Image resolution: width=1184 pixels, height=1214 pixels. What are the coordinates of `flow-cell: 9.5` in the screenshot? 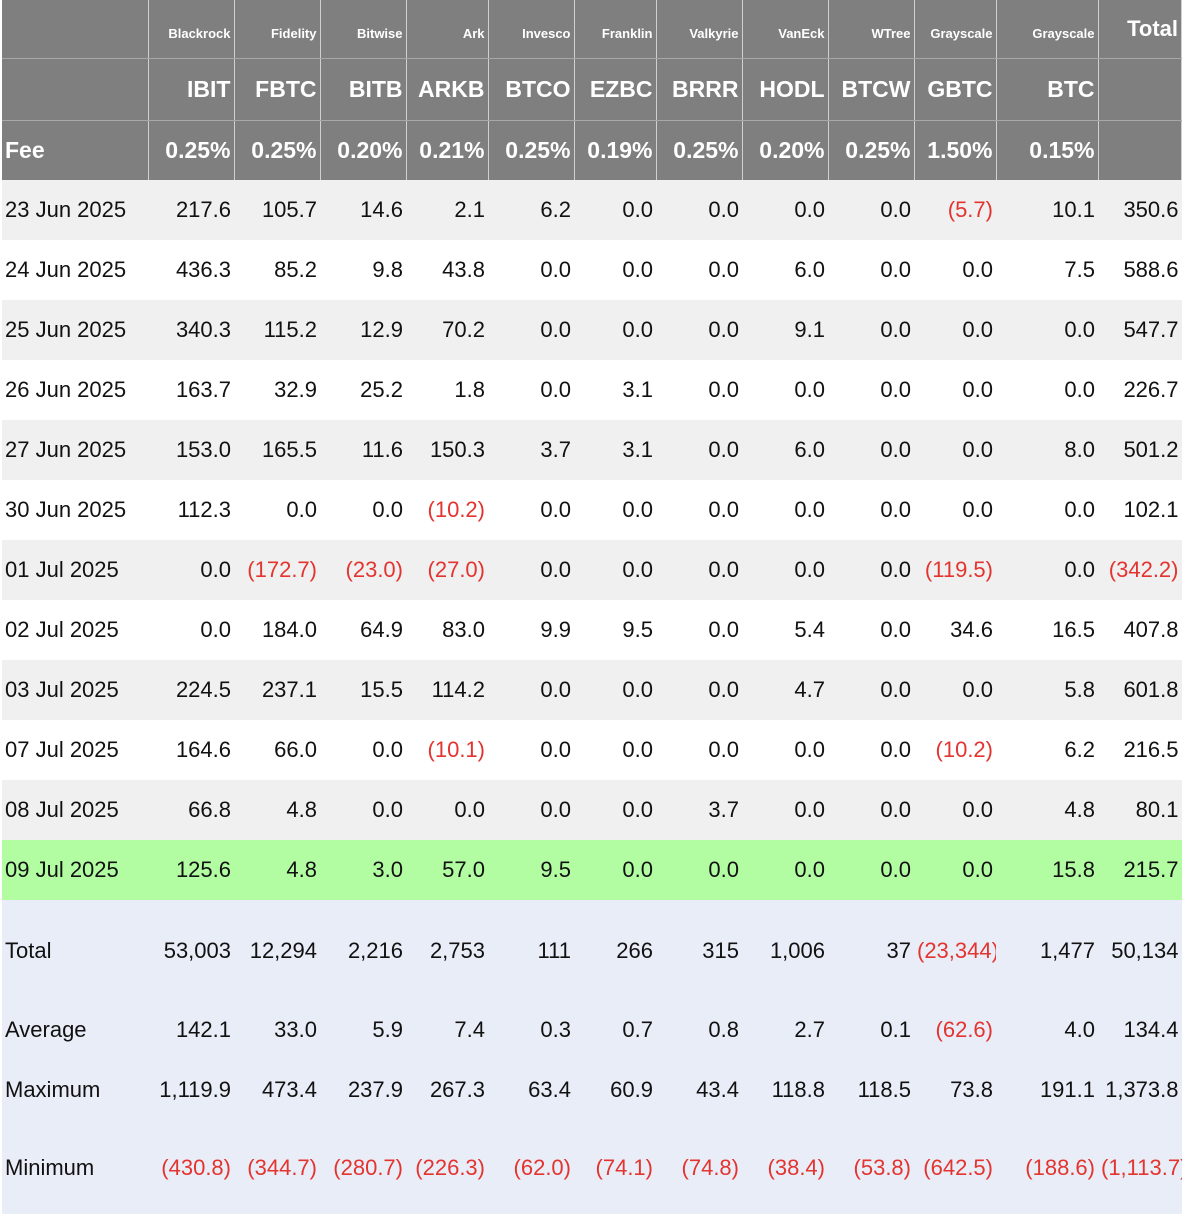 It's located at (615, 630).